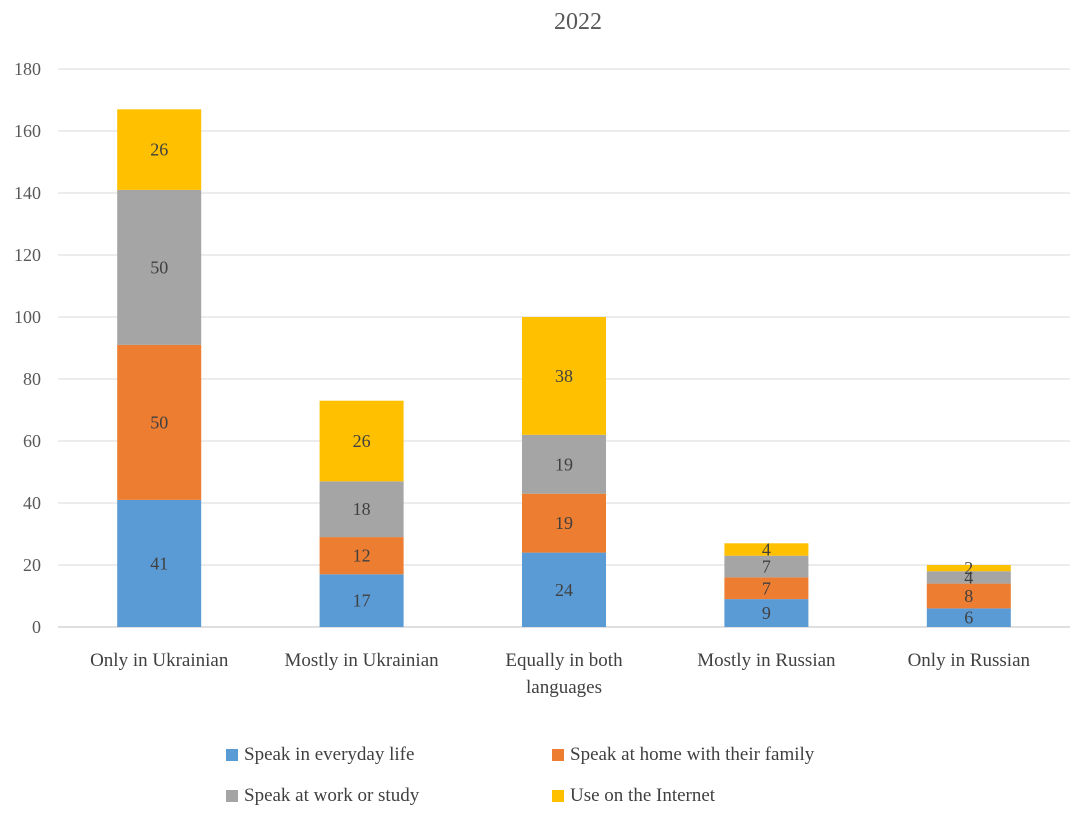 The width and height of the screenshot is (1081, 823). What do you see at coordinates (564, 674) in the screenshot?
I see `x-tick-label: Equally in both languages` at bounding box center [564, 674].